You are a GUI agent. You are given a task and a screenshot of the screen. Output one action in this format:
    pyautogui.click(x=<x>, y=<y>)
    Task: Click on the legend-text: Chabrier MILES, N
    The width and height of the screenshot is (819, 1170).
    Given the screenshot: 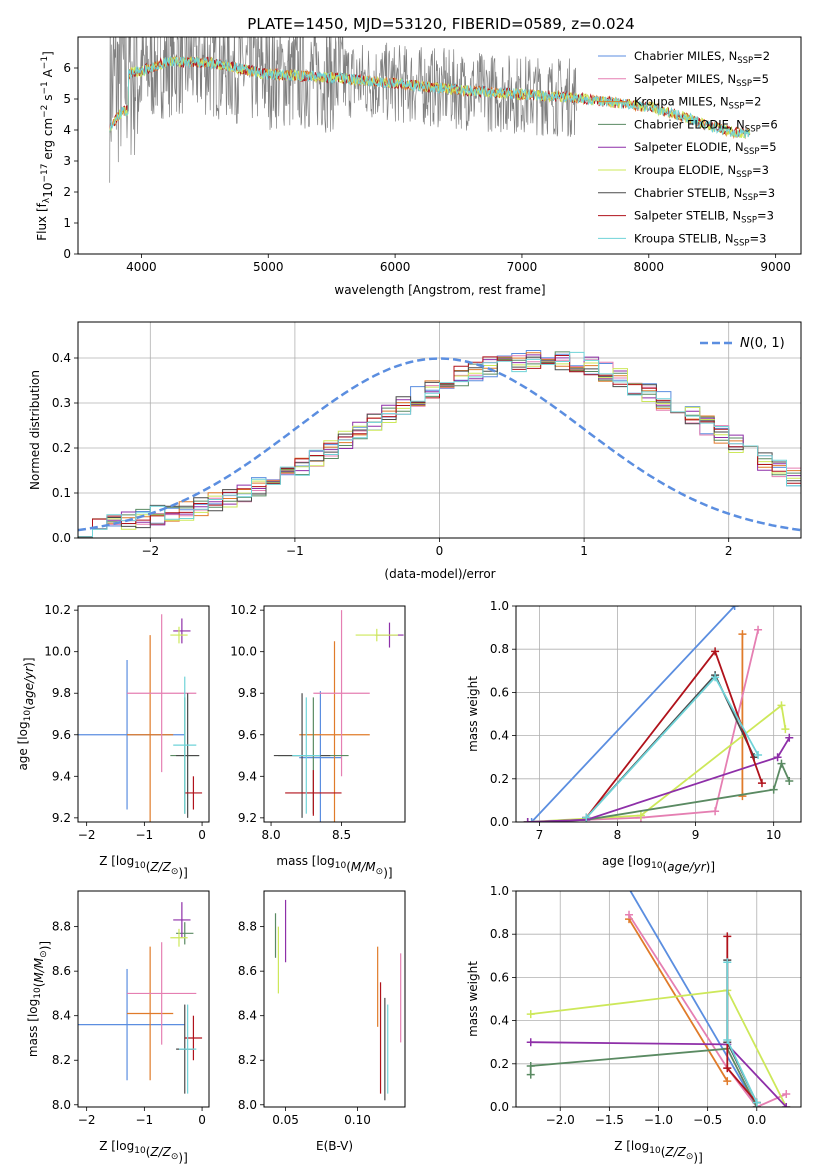 What is the action you would take?
    pyautogui.click(x=685, y=56)
    